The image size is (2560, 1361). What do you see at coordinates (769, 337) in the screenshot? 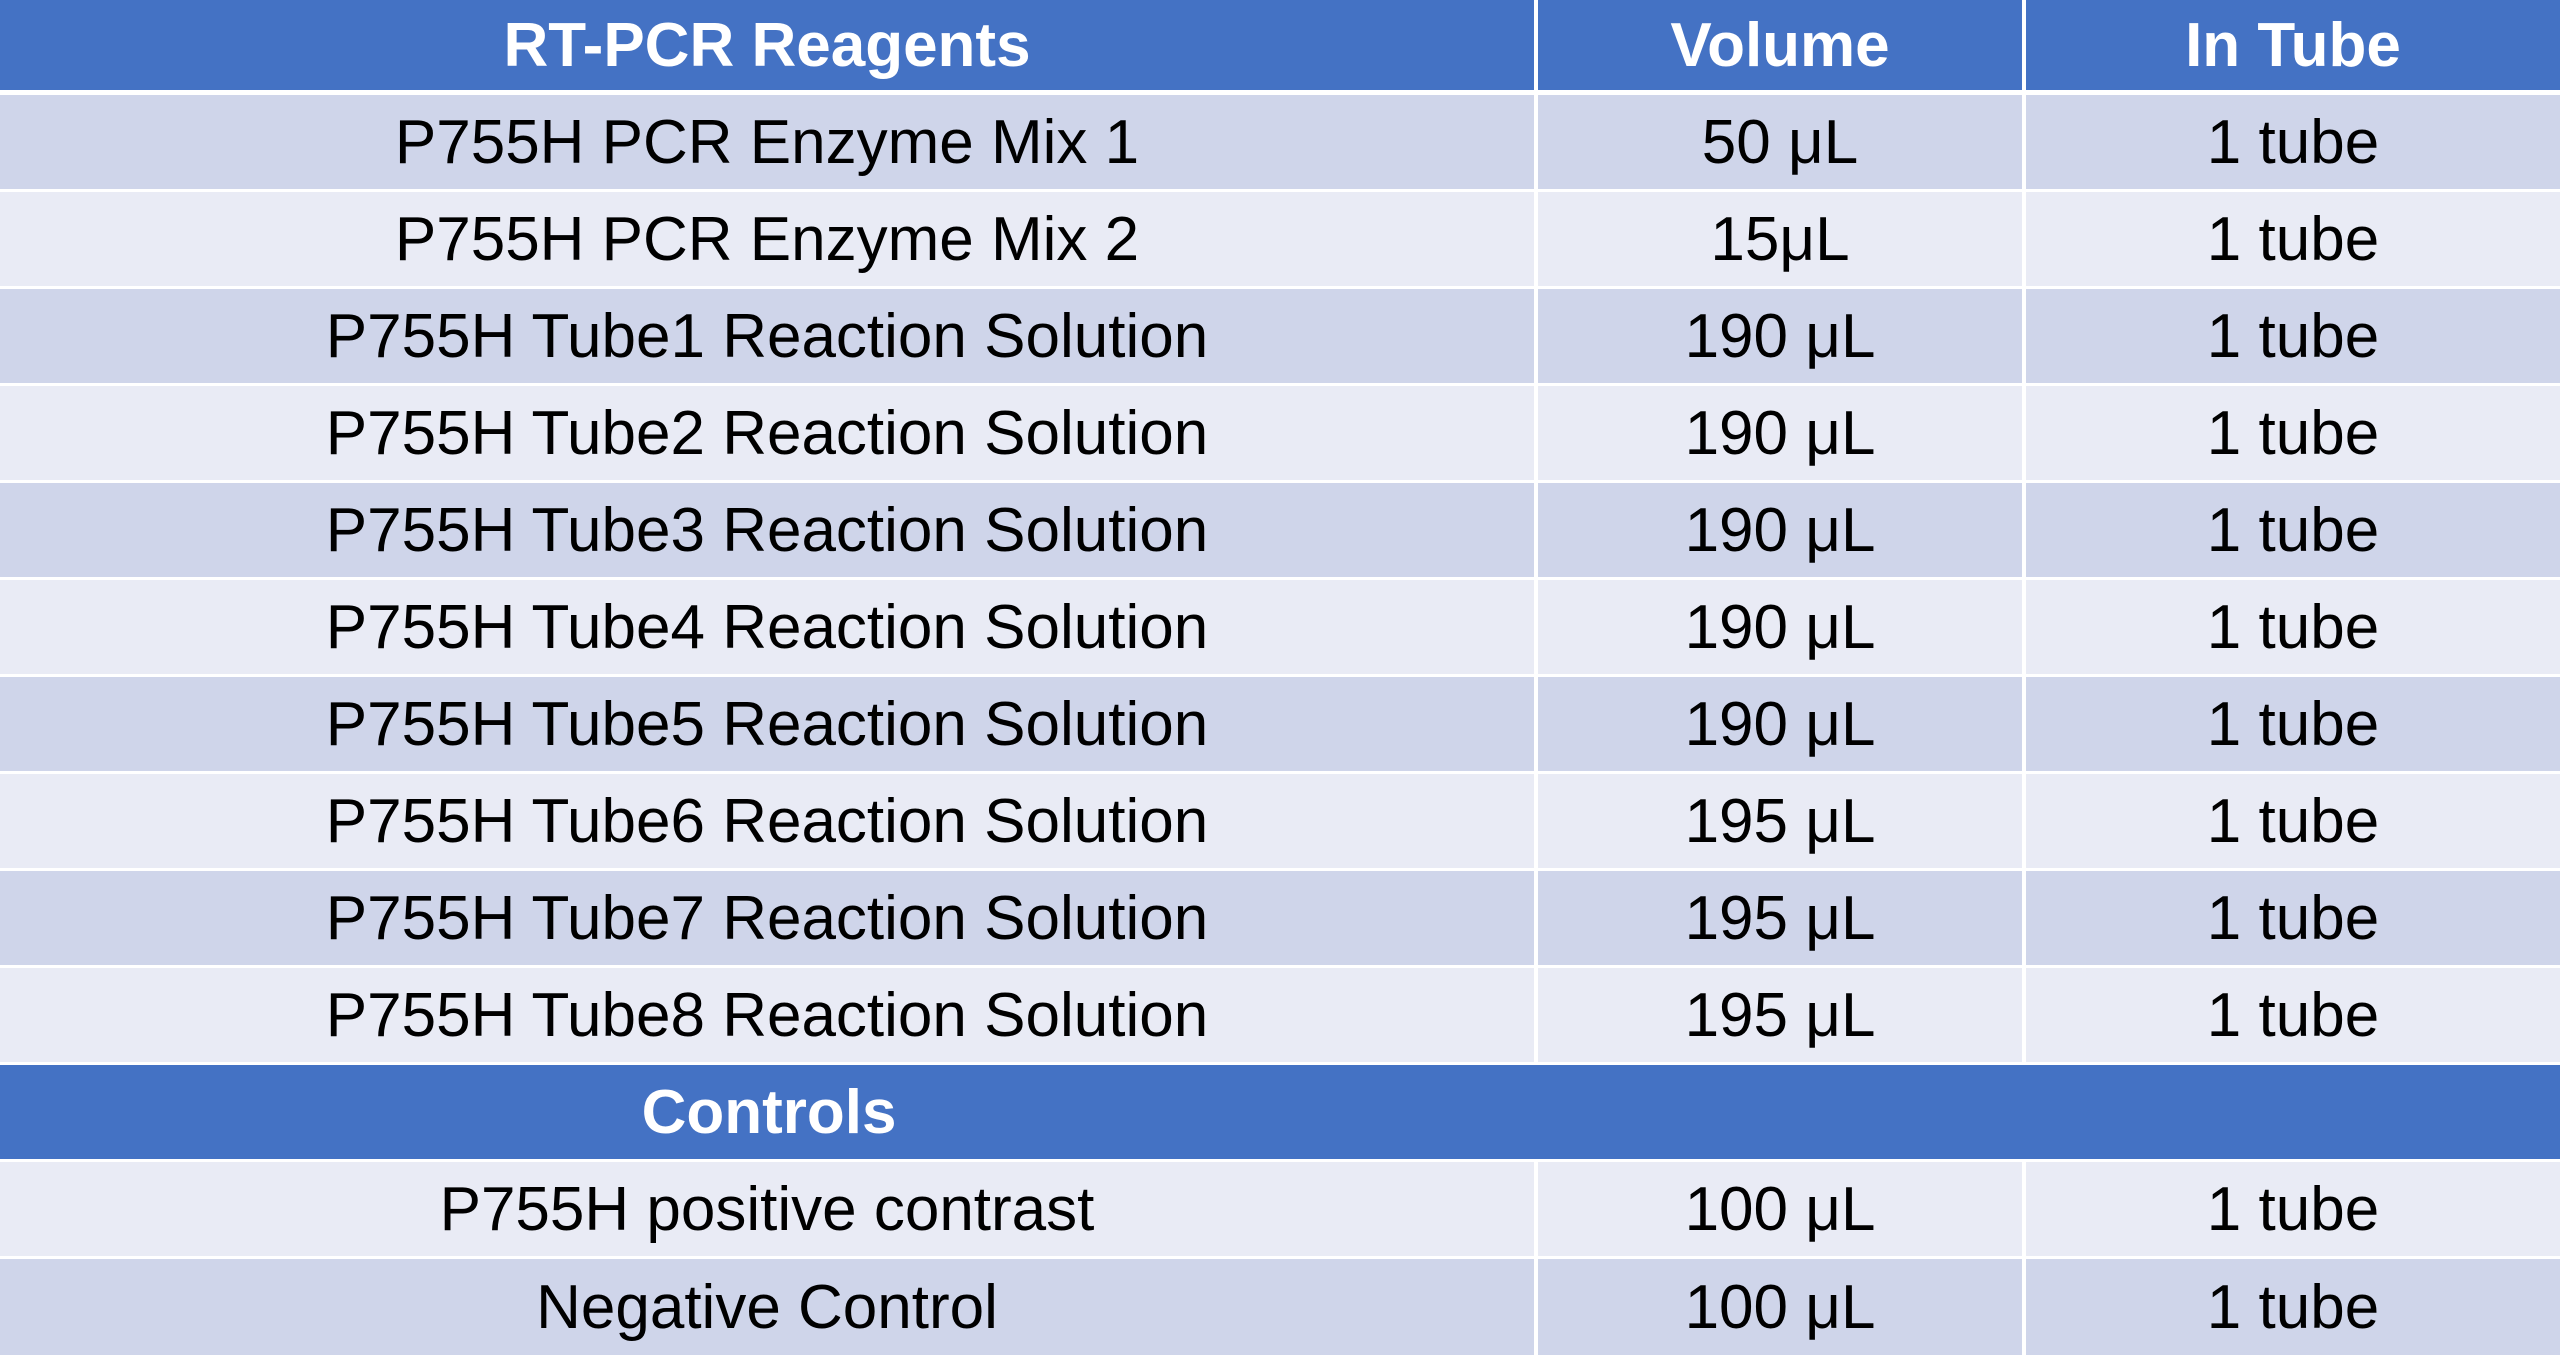
I see `reagent-name: P755H Tube1 Reaction Solution` at bounding box center [769, 337].